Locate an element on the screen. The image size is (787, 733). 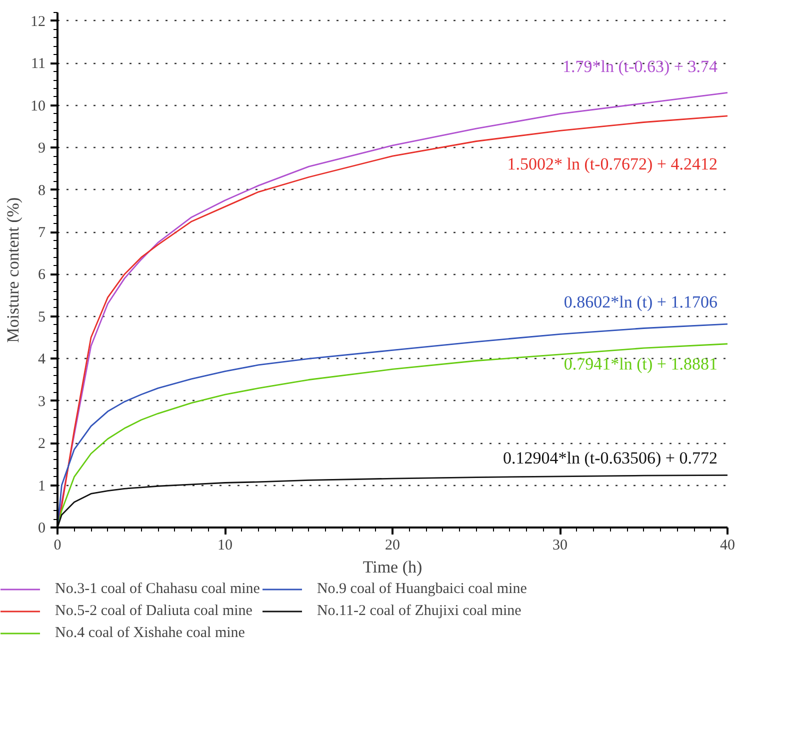
y-tick-label: 7 is located at coordinates (42, 233).